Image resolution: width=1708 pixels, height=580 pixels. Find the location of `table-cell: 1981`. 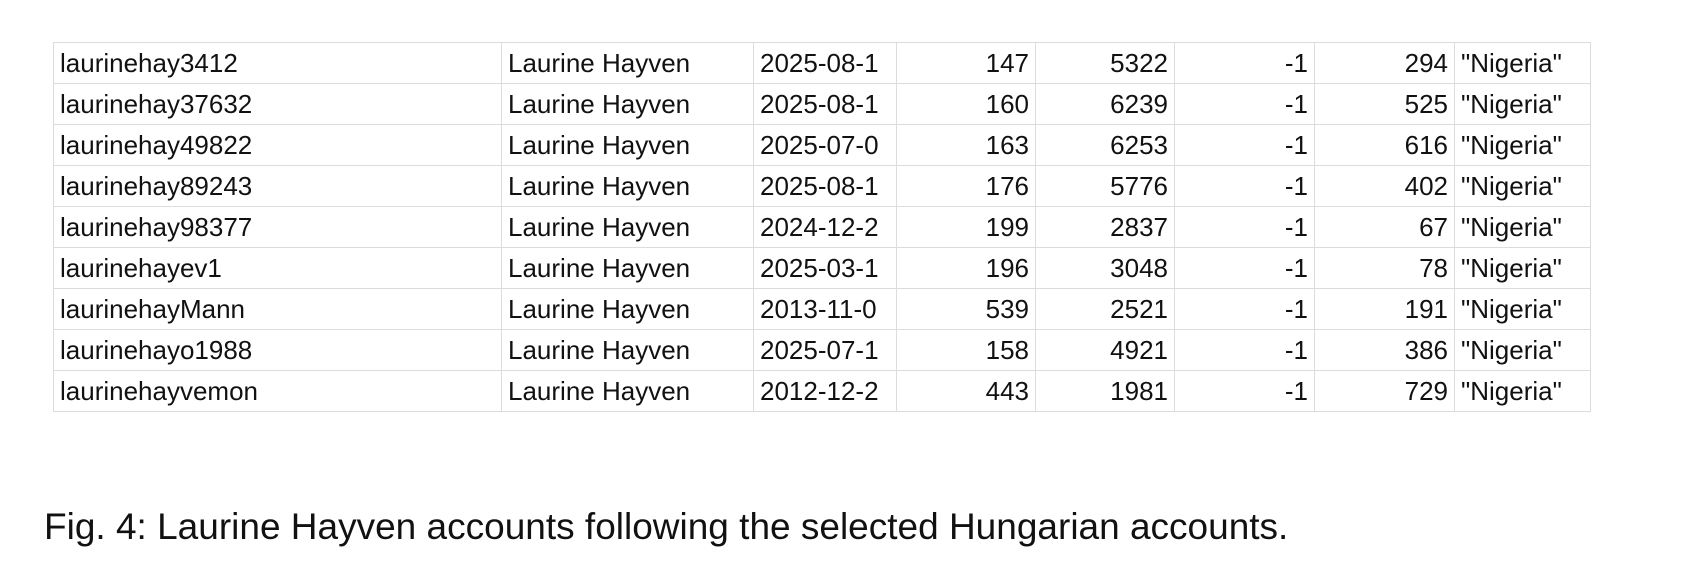

table-cell: 1981 is located at coordinates (1105, 391).